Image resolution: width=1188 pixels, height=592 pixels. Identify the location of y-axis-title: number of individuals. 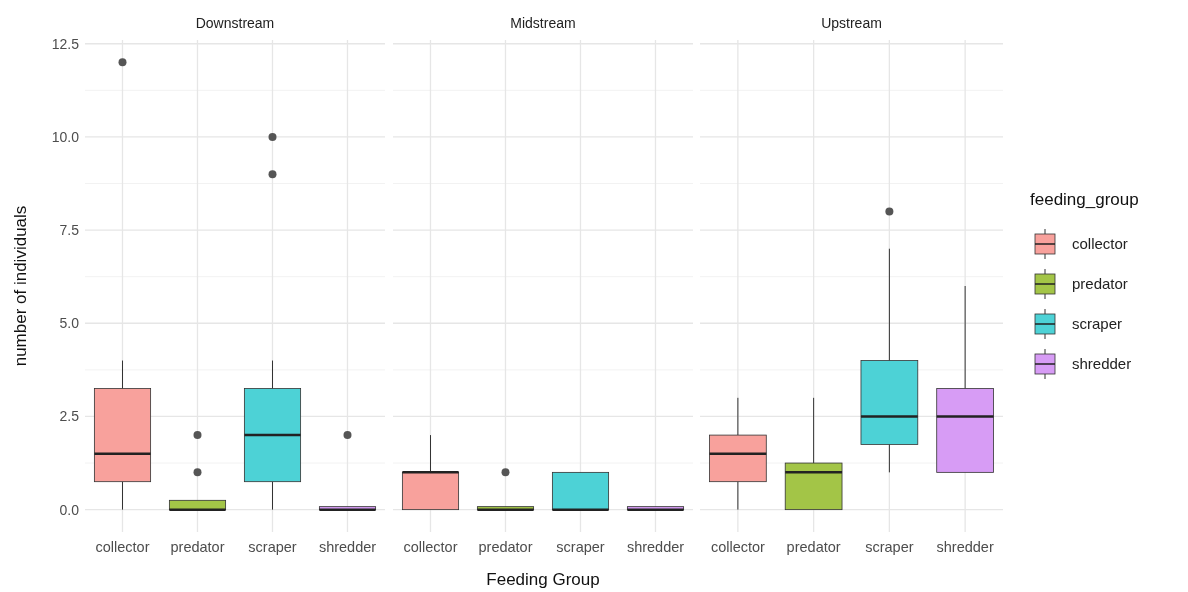
(20, 286).